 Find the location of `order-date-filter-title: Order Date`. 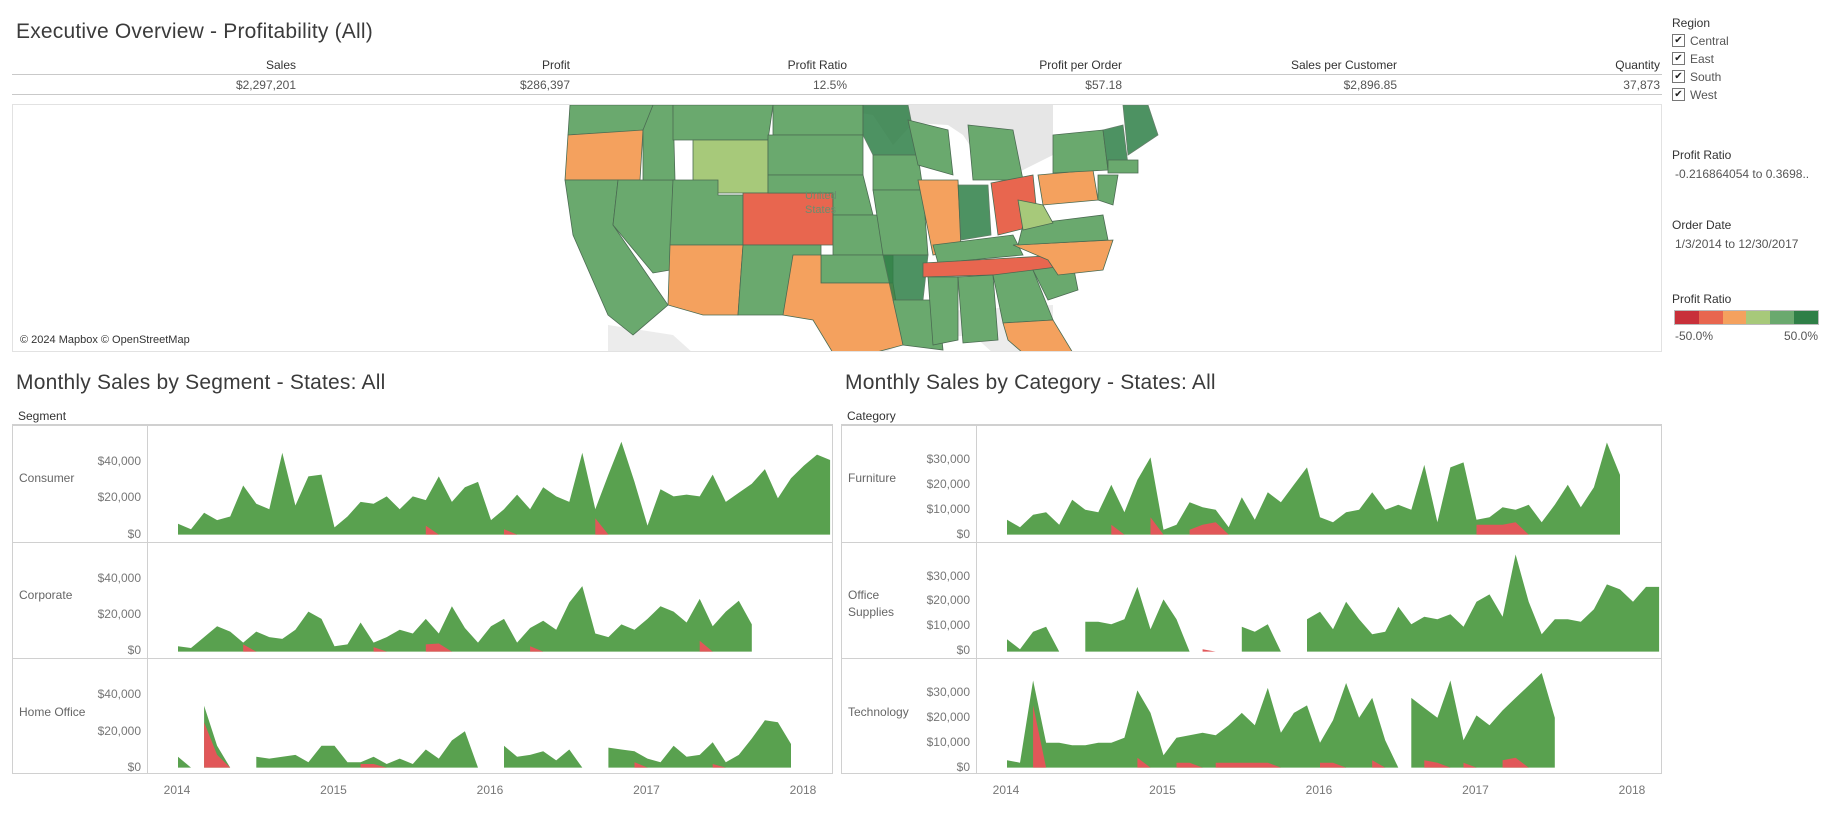

order-date-filter-title: Order Date is located at coordinates (1702, 225).